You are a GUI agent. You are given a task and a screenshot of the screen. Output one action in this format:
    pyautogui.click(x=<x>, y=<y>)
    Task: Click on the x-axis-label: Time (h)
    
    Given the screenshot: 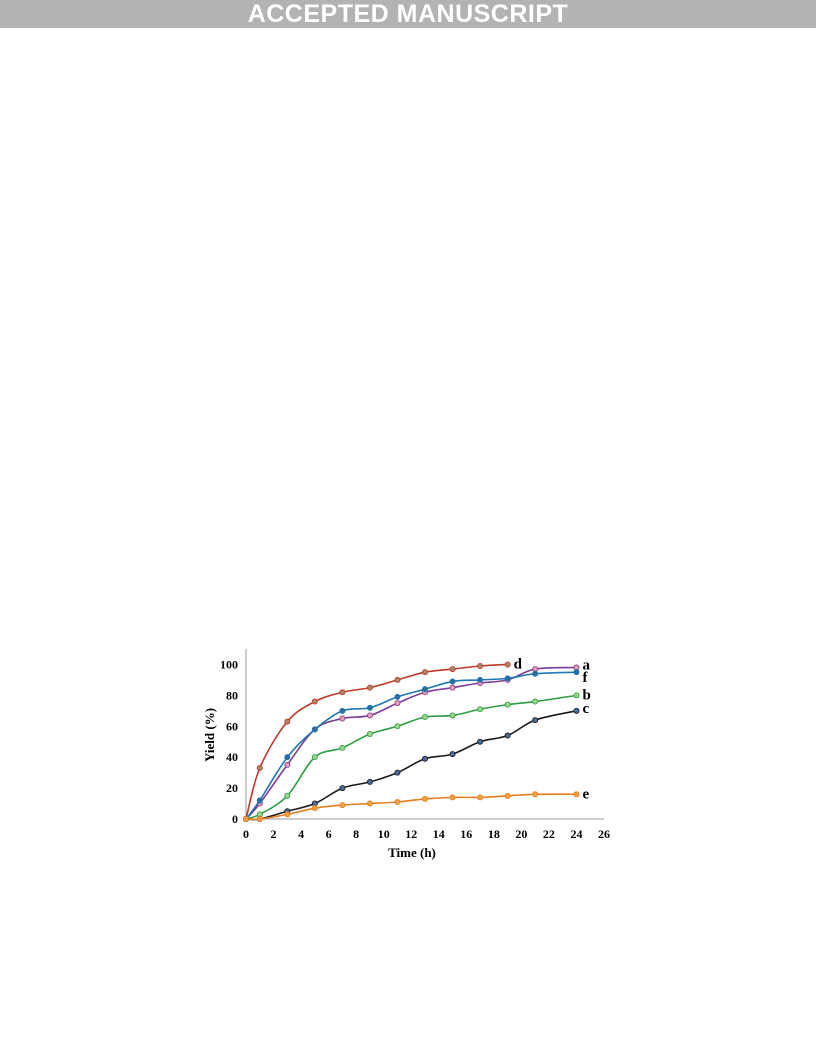 What is the action you would take?
    pyautogui.click(x=412, y=852)
    